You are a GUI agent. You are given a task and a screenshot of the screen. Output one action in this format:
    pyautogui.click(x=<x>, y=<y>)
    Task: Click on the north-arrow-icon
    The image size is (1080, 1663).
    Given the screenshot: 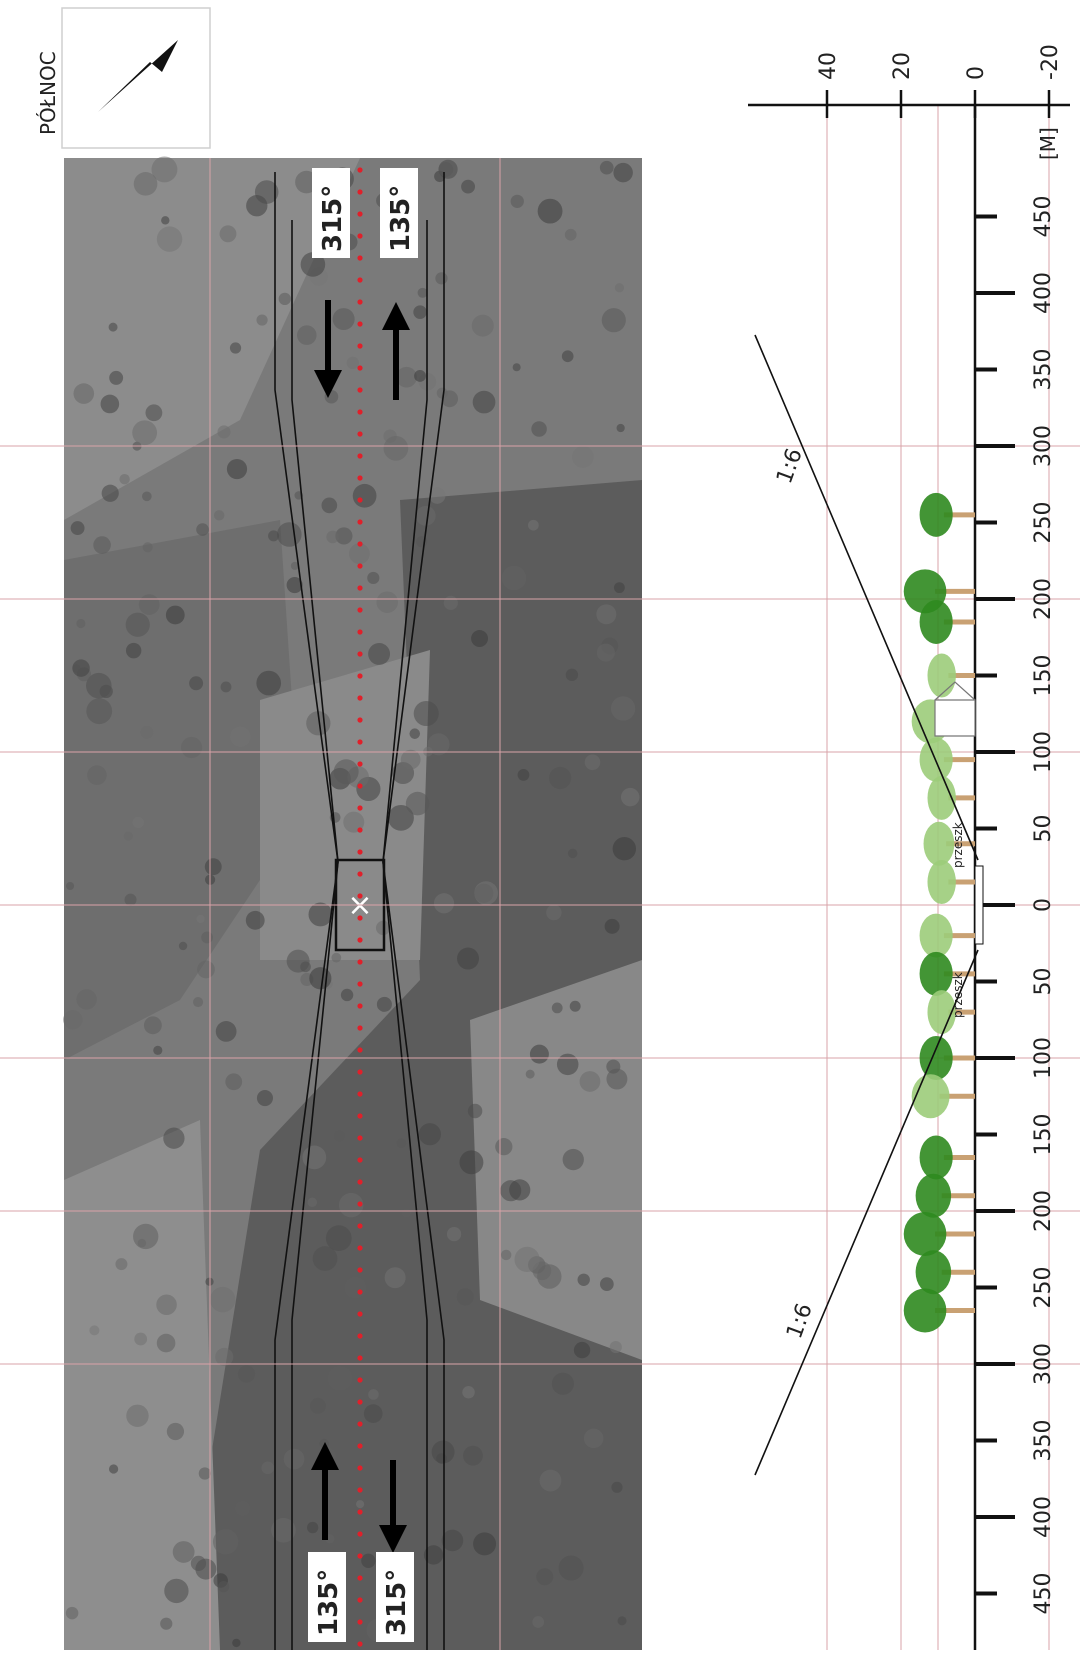 What is the action you would take?
    pyautogui.click(x=138, y=76)
    